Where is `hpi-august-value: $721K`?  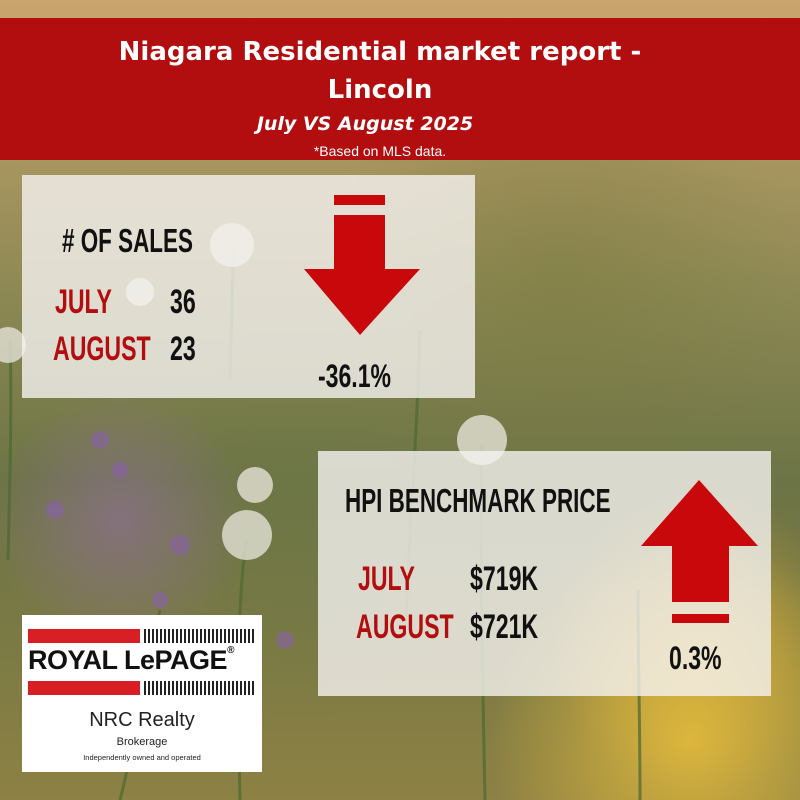 hpi-august-value: $721K is located at coordinates (504, 627).